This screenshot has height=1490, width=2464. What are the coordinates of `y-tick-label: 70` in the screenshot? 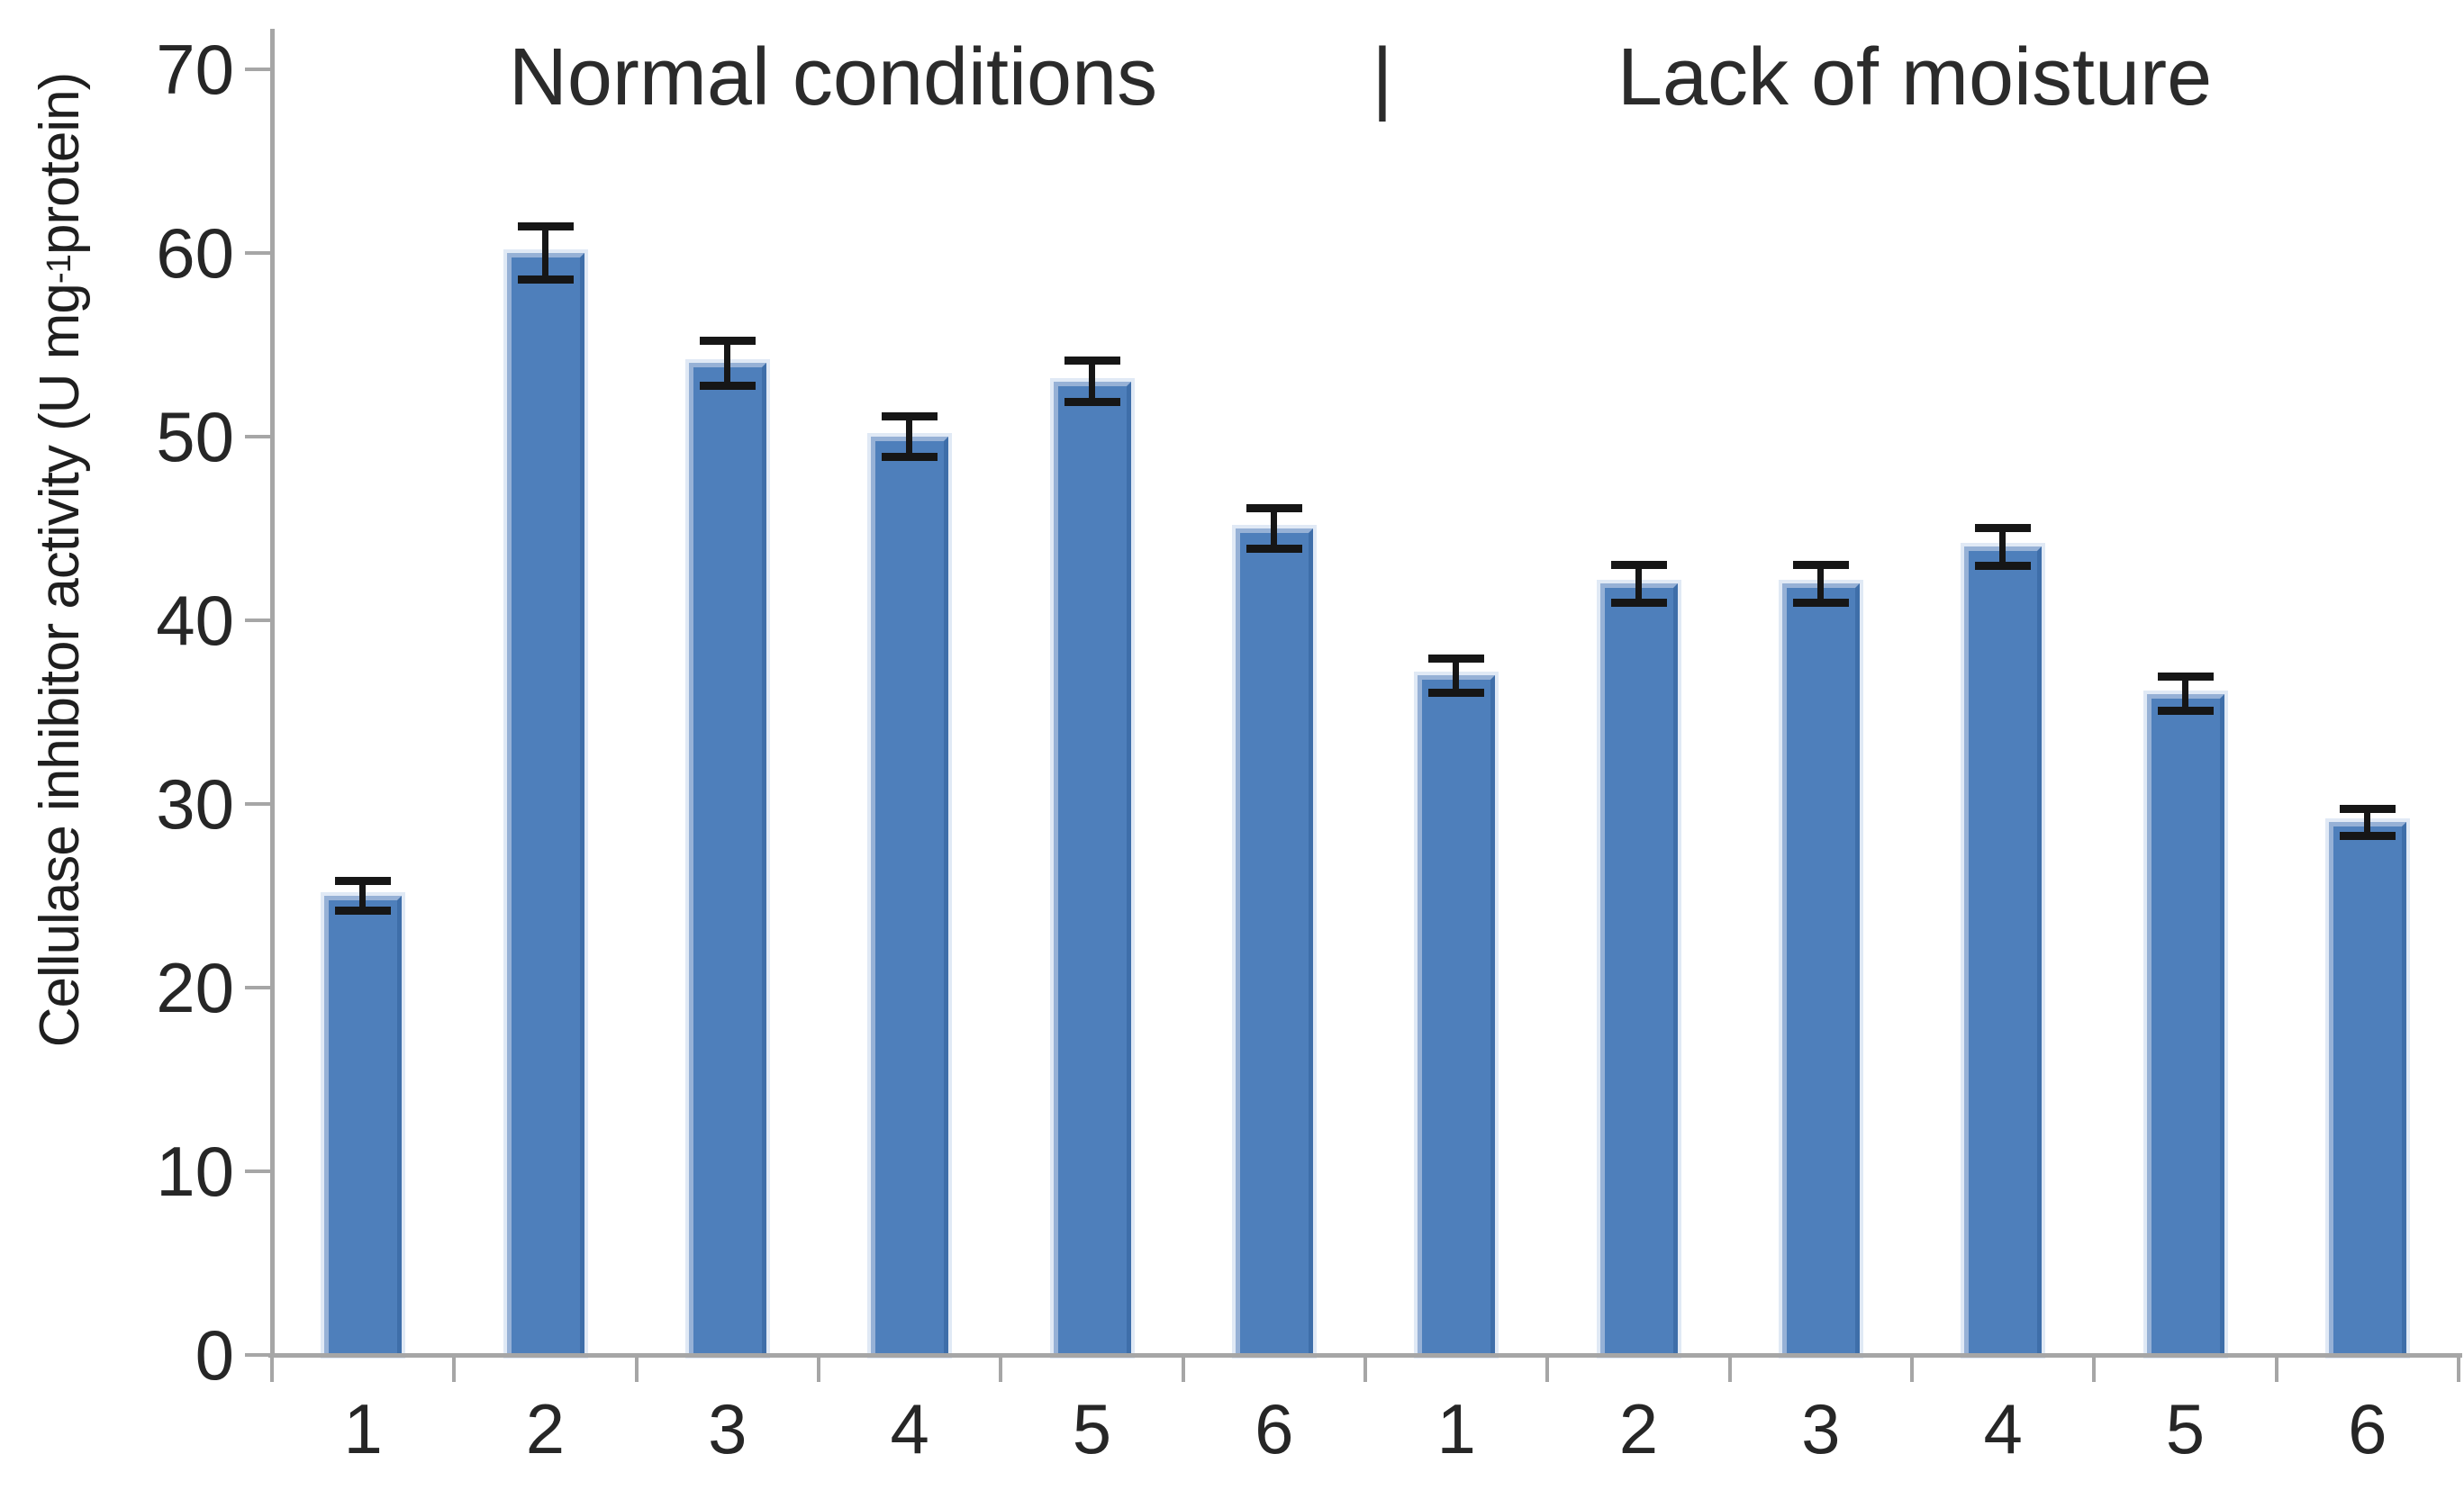 It's located at (195, 69).